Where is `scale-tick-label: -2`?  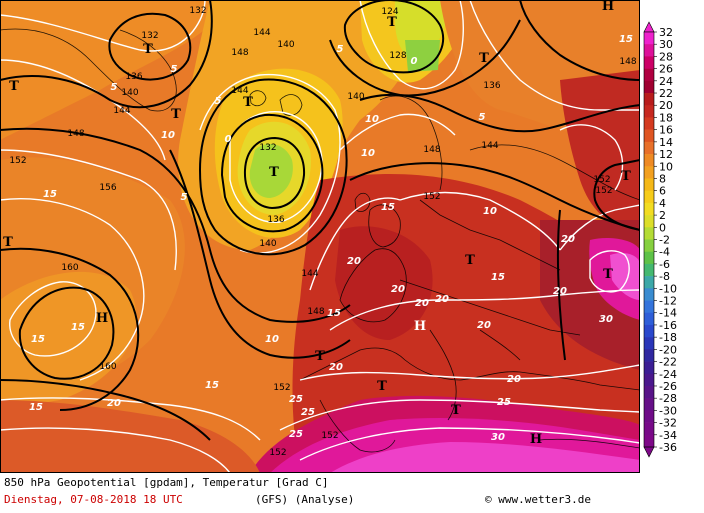 scale-tick-label: -2 is located at coordinates (664, 240).